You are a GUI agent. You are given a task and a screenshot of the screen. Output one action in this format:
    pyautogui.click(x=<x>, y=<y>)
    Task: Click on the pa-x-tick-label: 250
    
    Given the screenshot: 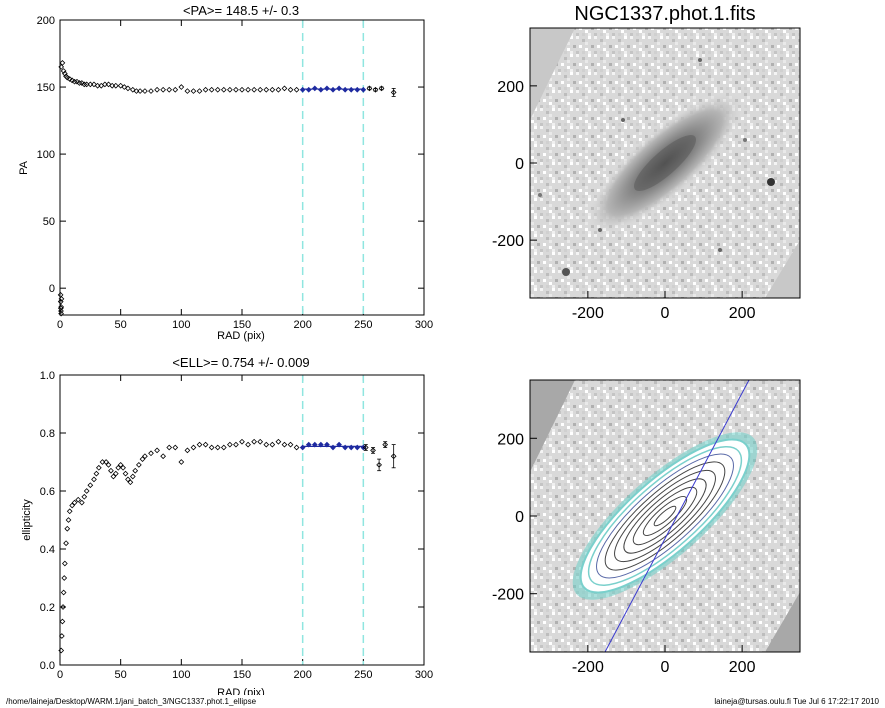 What is the action you would take?
    pyautogui.click(x=363, y=325)
    